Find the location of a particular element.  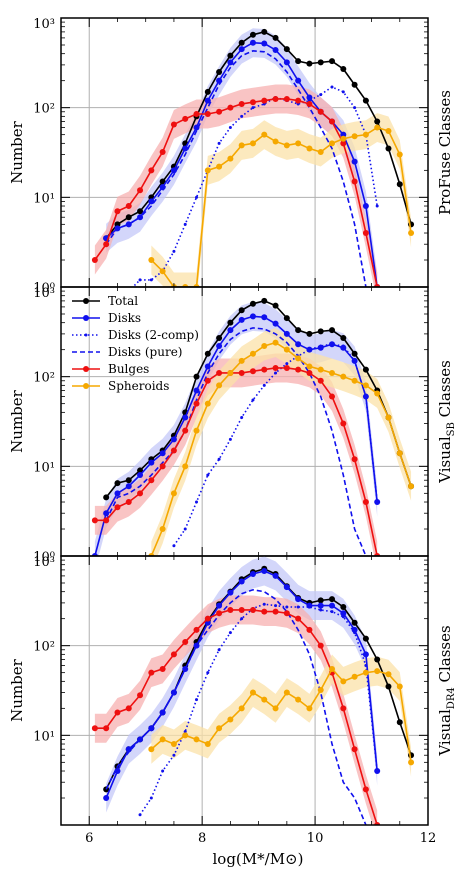

band-spheroids is located at coordinates (281, 200).